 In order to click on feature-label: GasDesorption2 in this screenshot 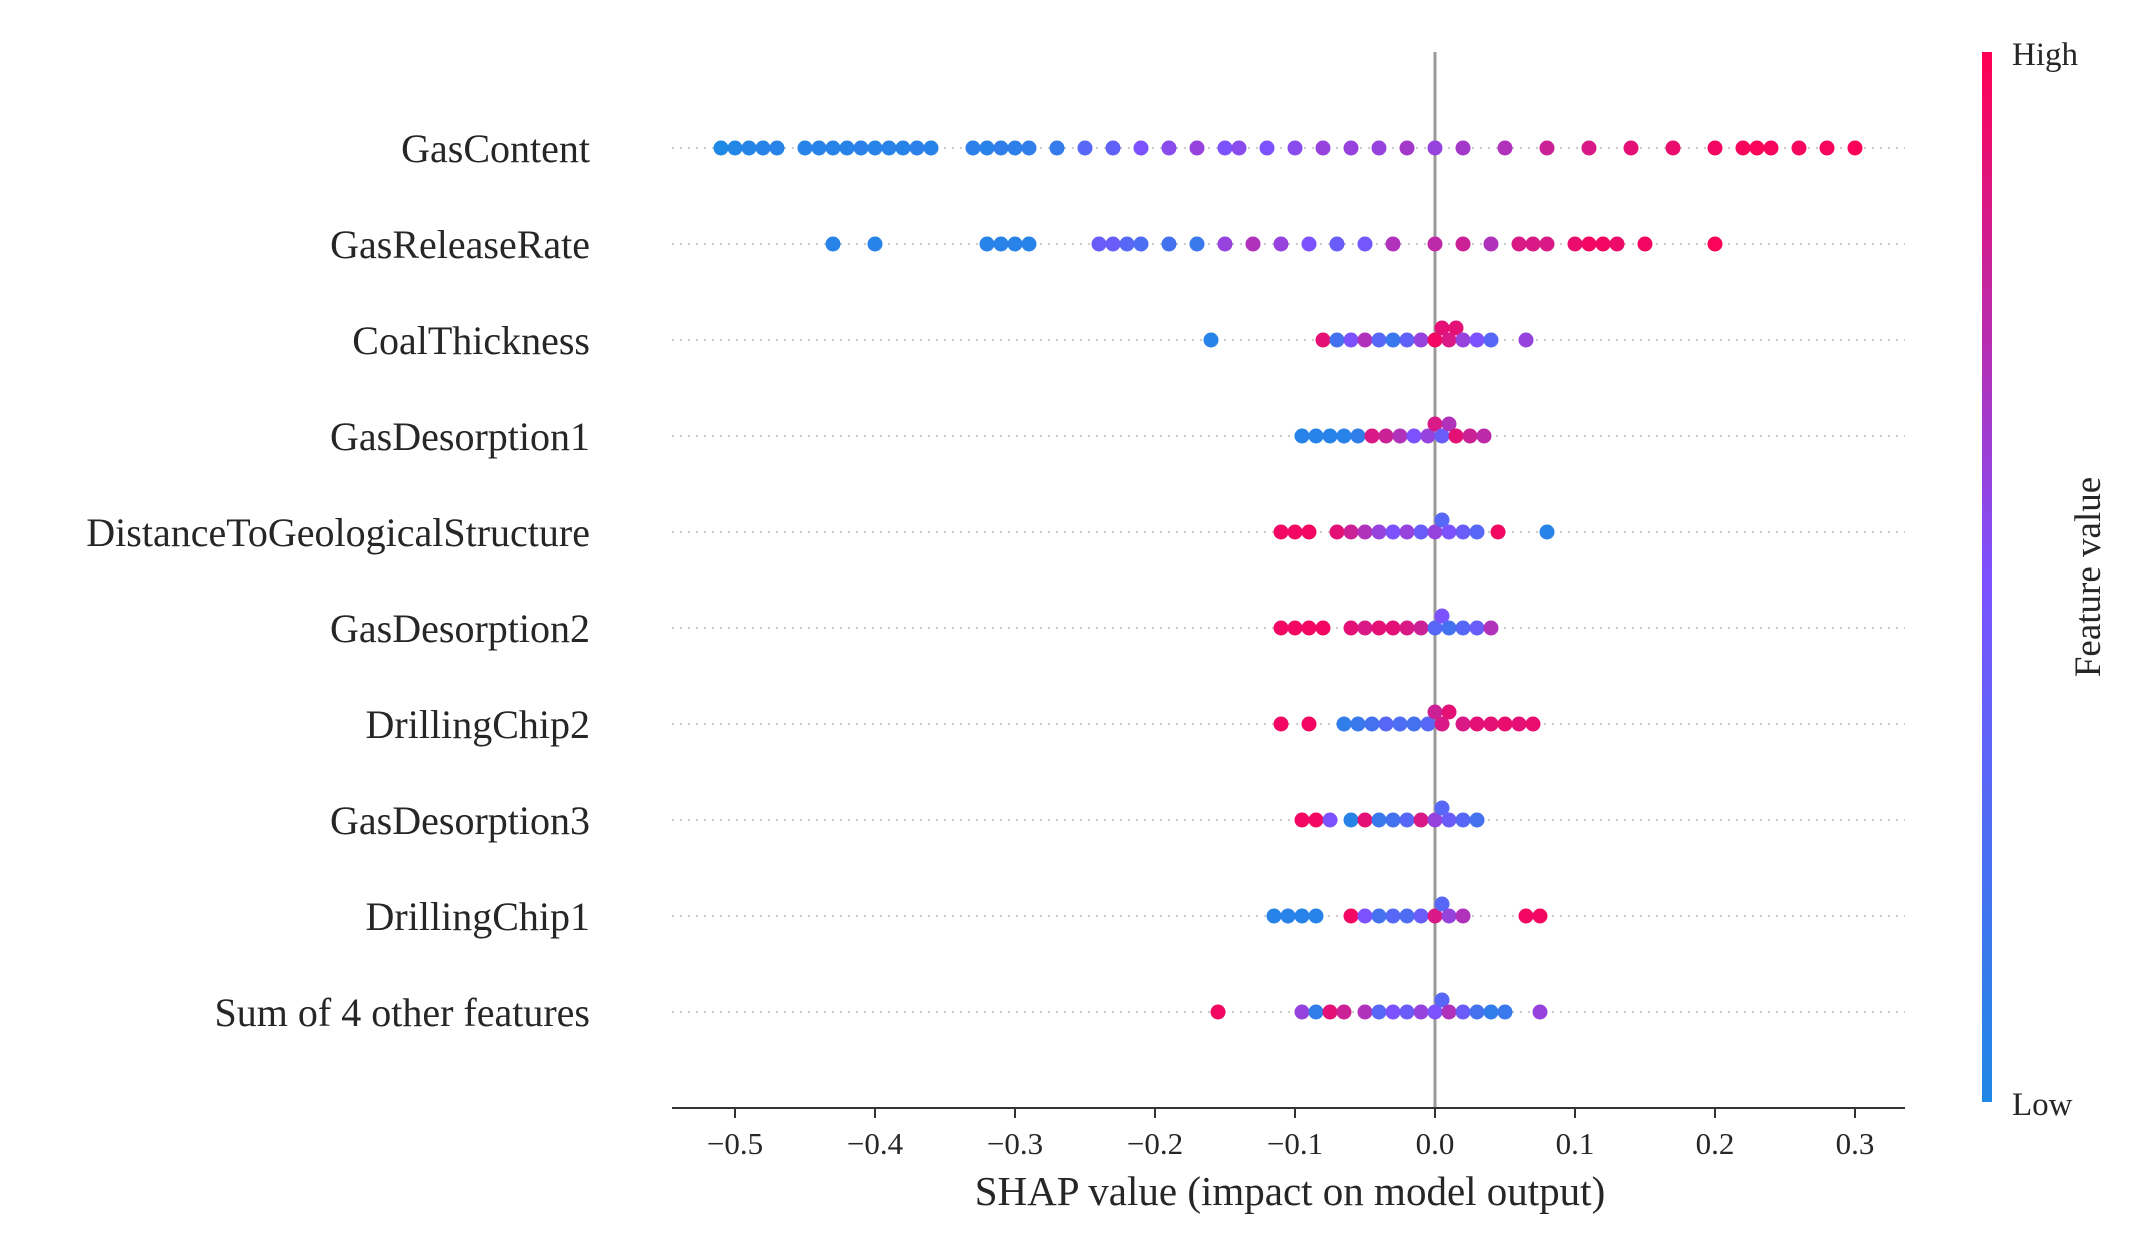, I will do `click(460, 628)`.